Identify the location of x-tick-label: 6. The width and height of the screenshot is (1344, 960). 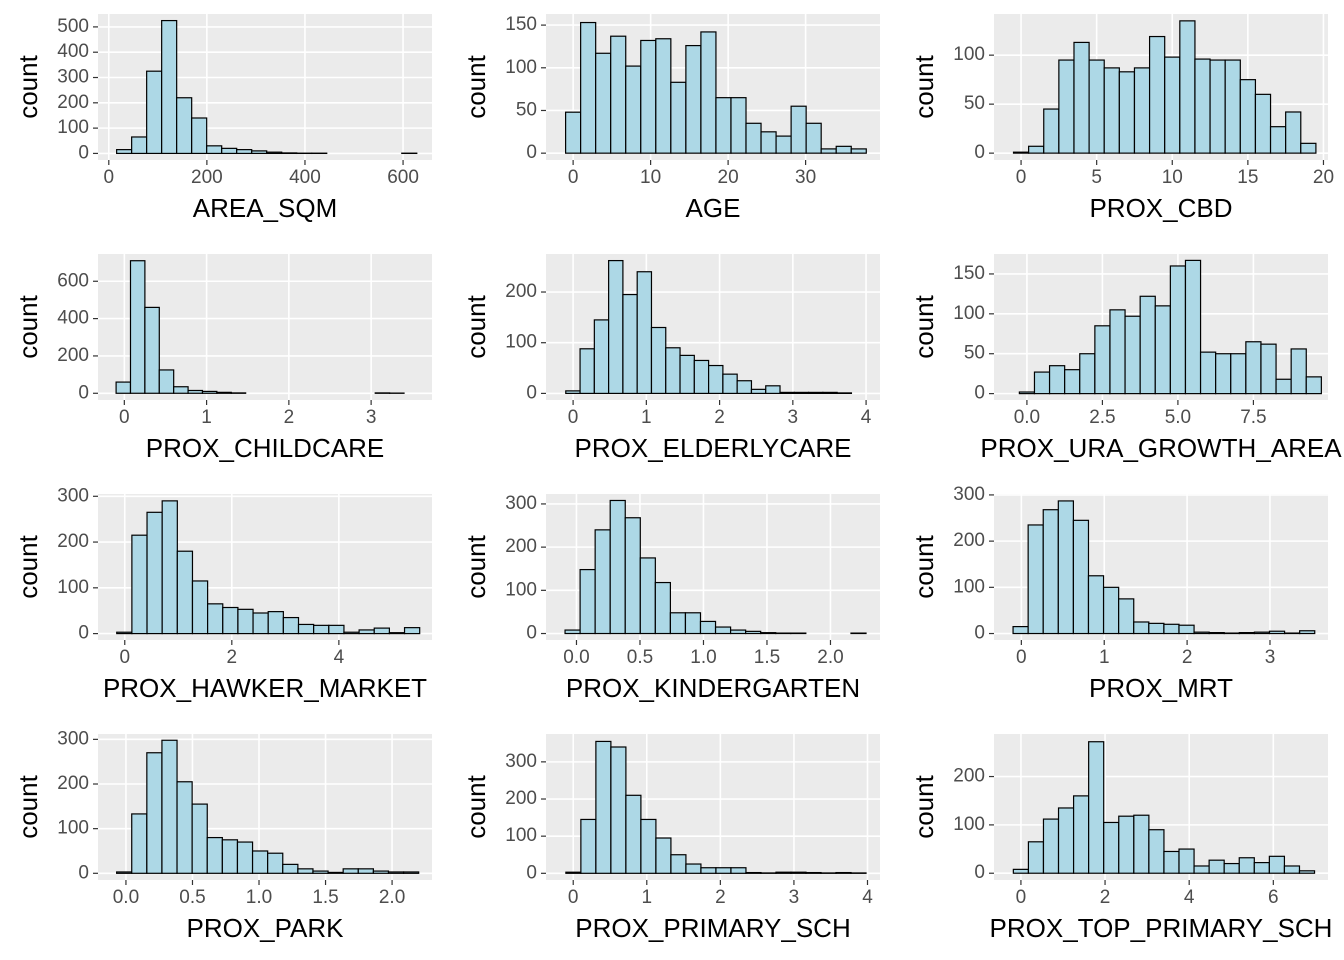
(1273, 897).